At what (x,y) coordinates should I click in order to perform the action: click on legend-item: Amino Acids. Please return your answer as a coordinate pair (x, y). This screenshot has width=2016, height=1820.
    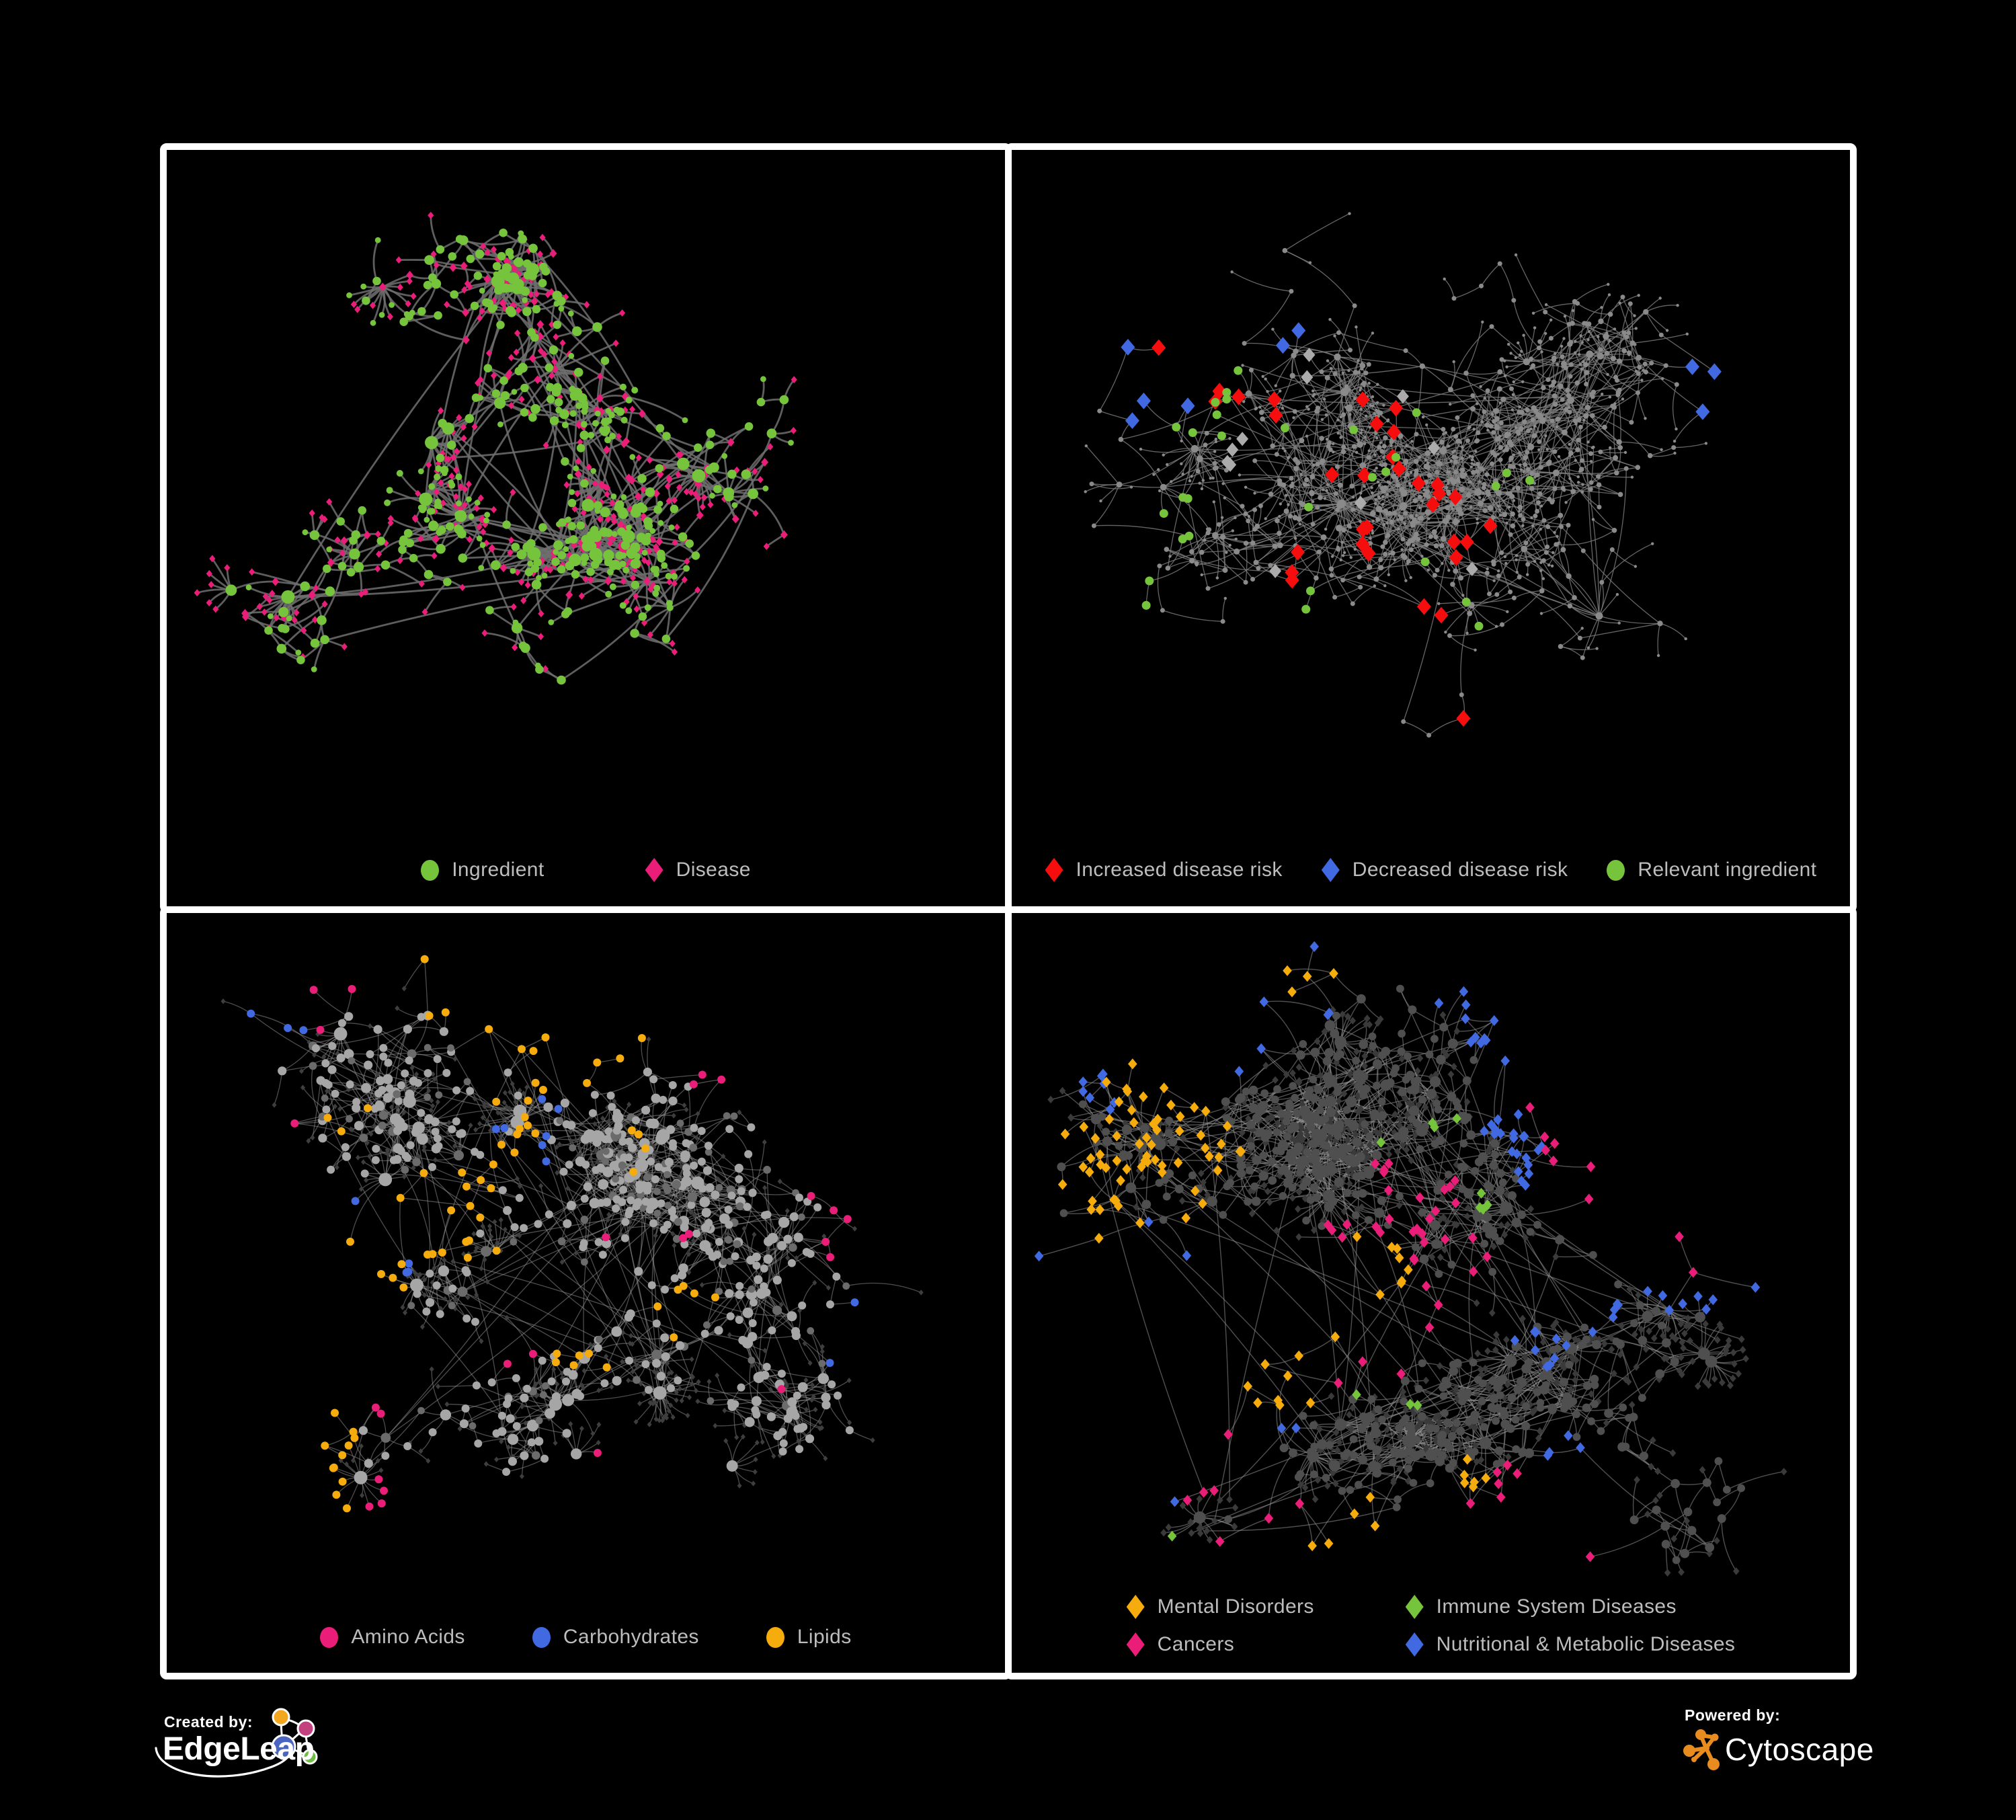
    Looking at the image, I should click on (392, 1637).